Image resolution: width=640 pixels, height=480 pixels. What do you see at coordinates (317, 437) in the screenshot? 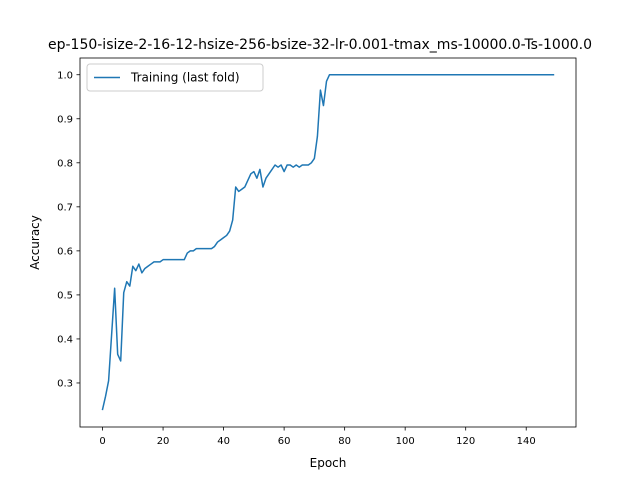
I see `x-axis-ticks: 0 20 40 60 80 100 120 140` at bounding box center [317, 437].